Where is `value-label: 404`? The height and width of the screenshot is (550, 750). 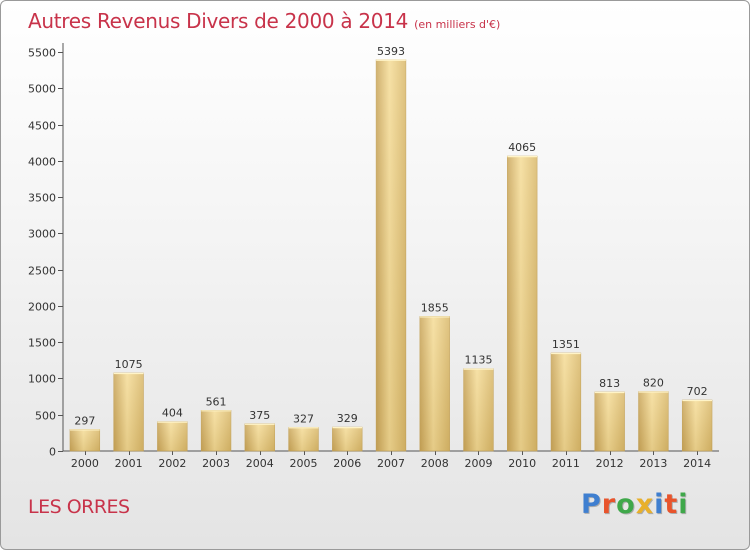
value-label: 404 is located at coordinates (172, 413).